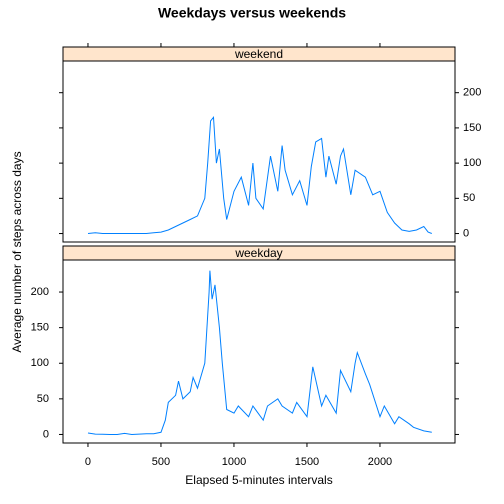  What do you see at coordinates (252, 13) in the screenshot?
I see `chart-title: Weekdays versus weekends` at bounding box center [252, 13].